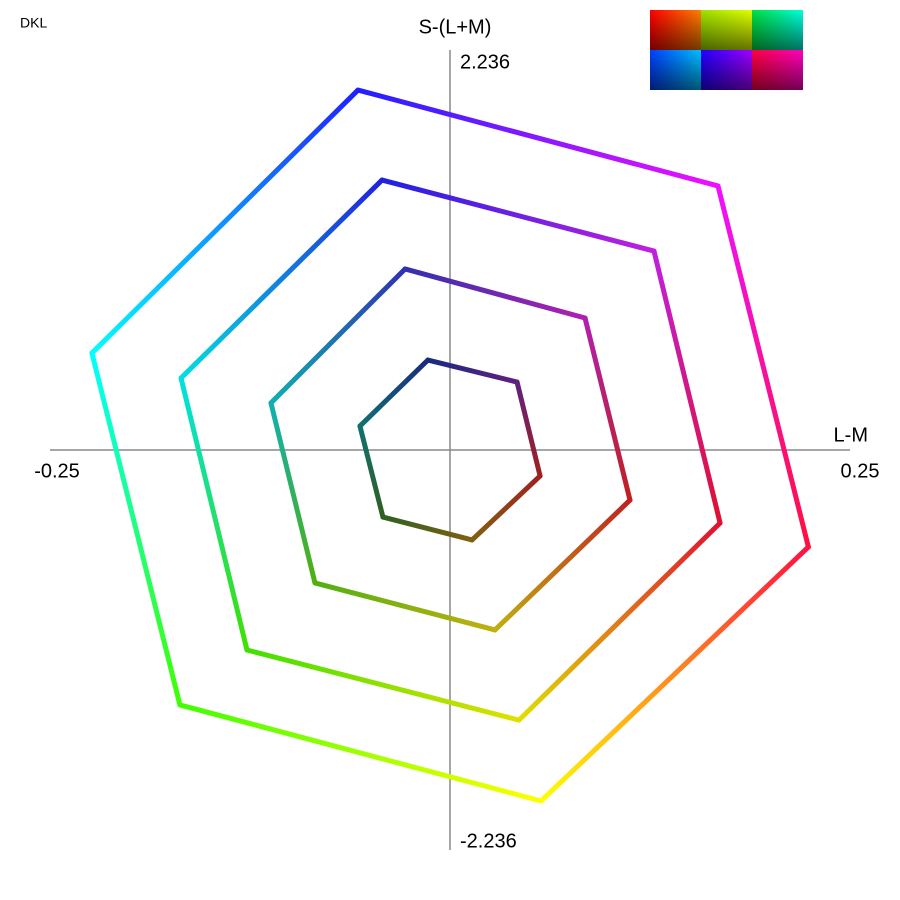 The height and width of the screenshot is (900, 900). I want to click on x-tick-label: 0.25, so click(860, 471).